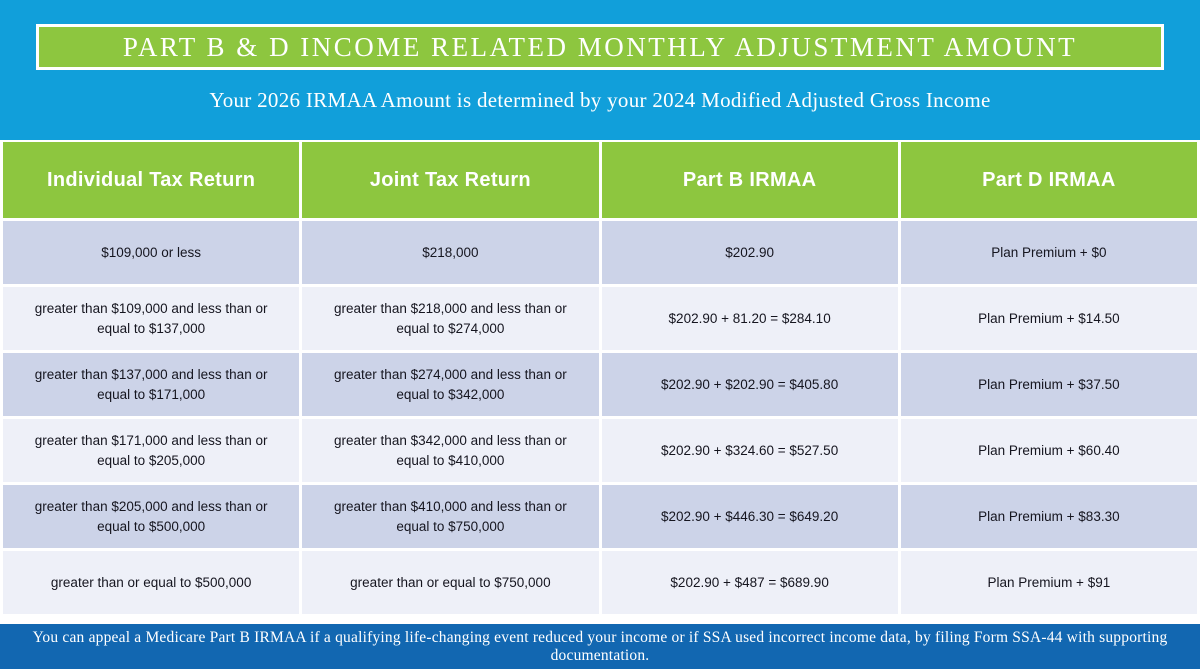  I want to click on cell-part-d-irmaa: Plan Premium + $37.50, so click(1048, 384).